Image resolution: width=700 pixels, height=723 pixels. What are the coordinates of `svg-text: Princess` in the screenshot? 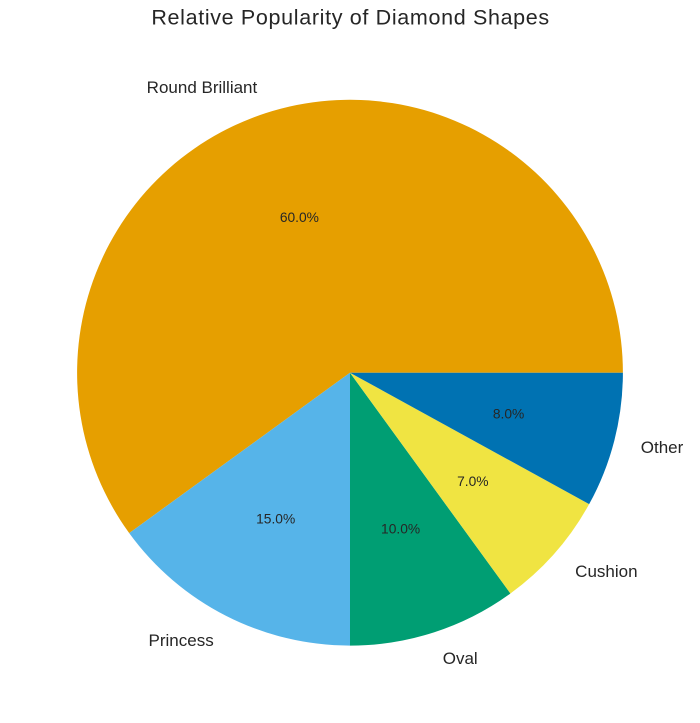 It's located at (181, 640).